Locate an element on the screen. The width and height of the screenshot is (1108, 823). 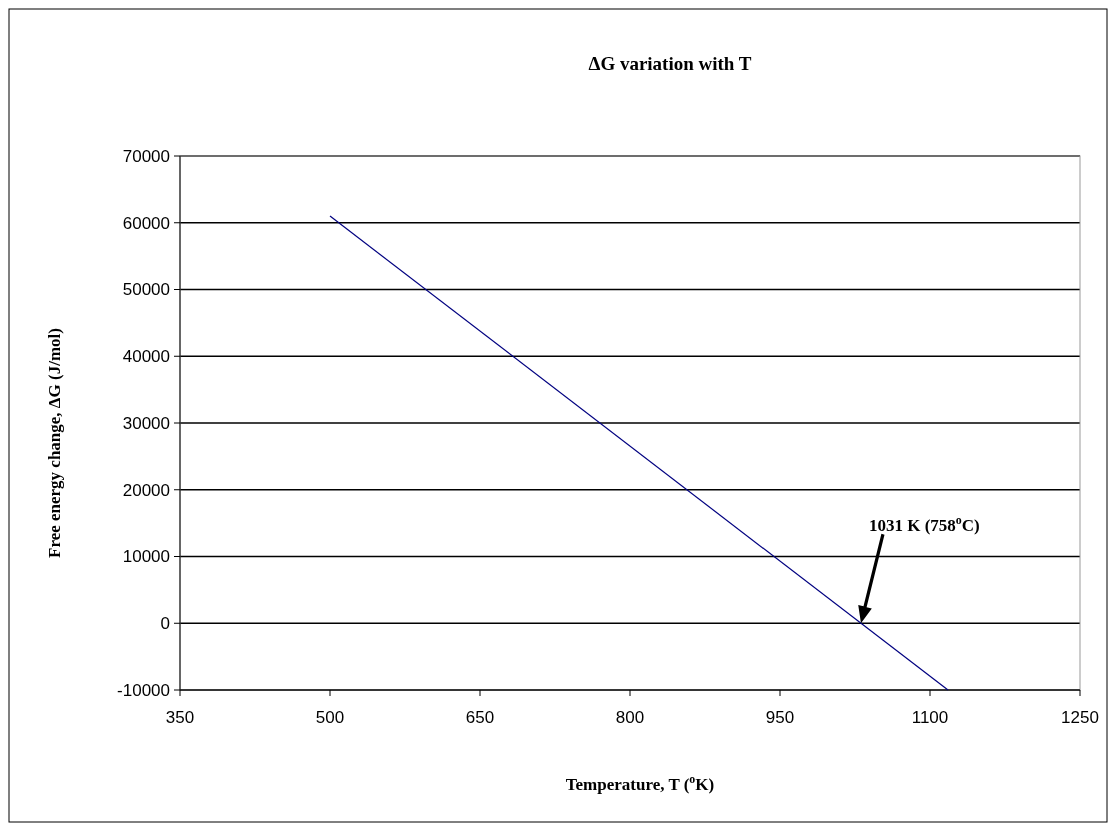
y-tick-label: 0 is located at coordinates (165, 624).